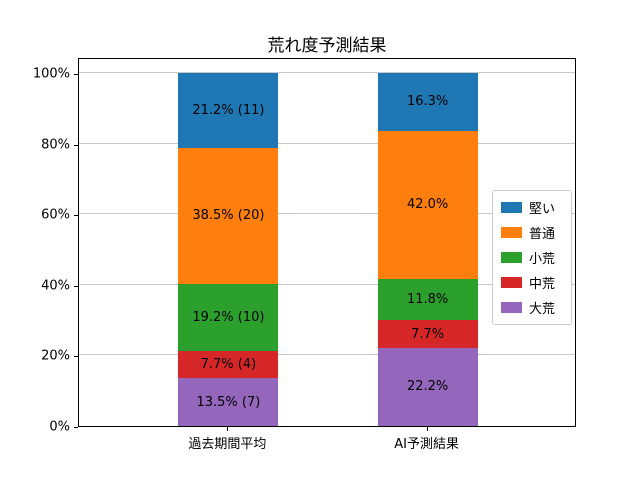 This screenshot has height=480, width=640. I want to click on segment-label-中荒: 7.7% (4), so click(228, 365).